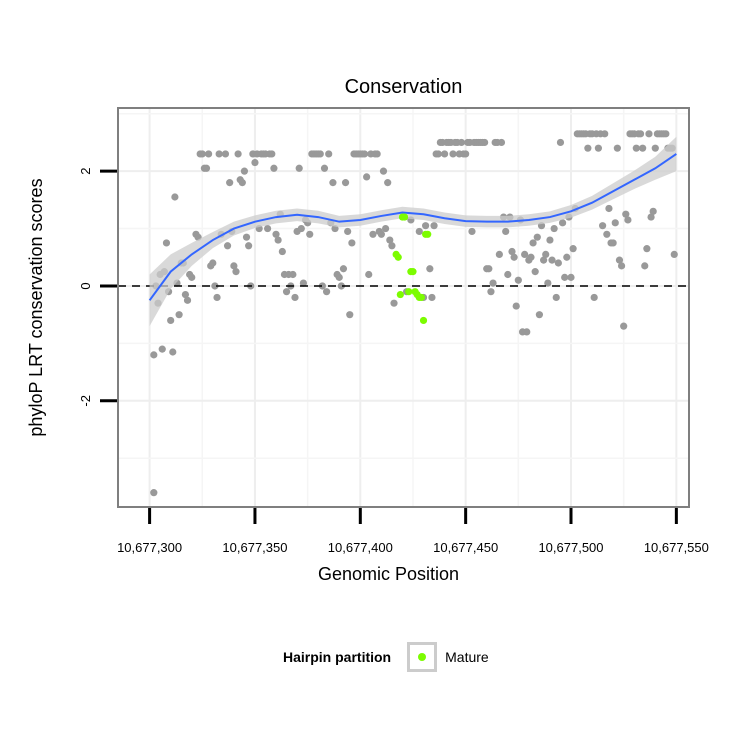 The height and width of the screenshot is (750, 750). What do you see at coordinates (388, 574) in the screenshot?
I see `x-axis-label: Genomic Position` at bounding box center [388, 574].